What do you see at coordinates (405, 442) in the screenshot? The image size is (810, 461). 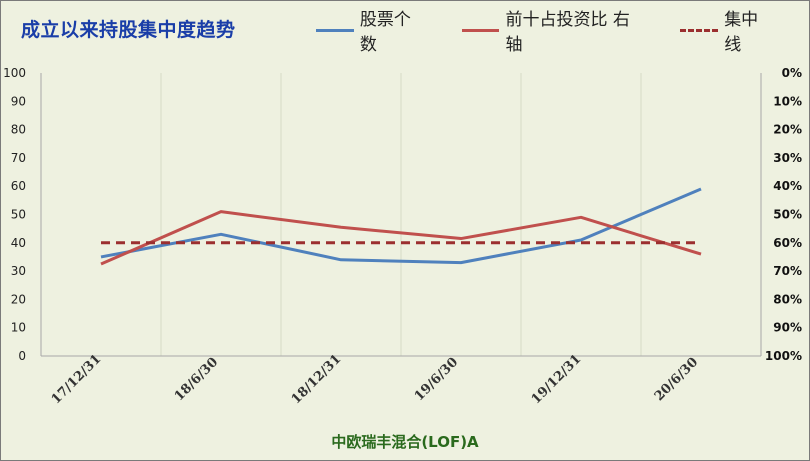 I see `fund-name: 中欧瑞丰混合(LOF)A` at bounding box center [405, 442].